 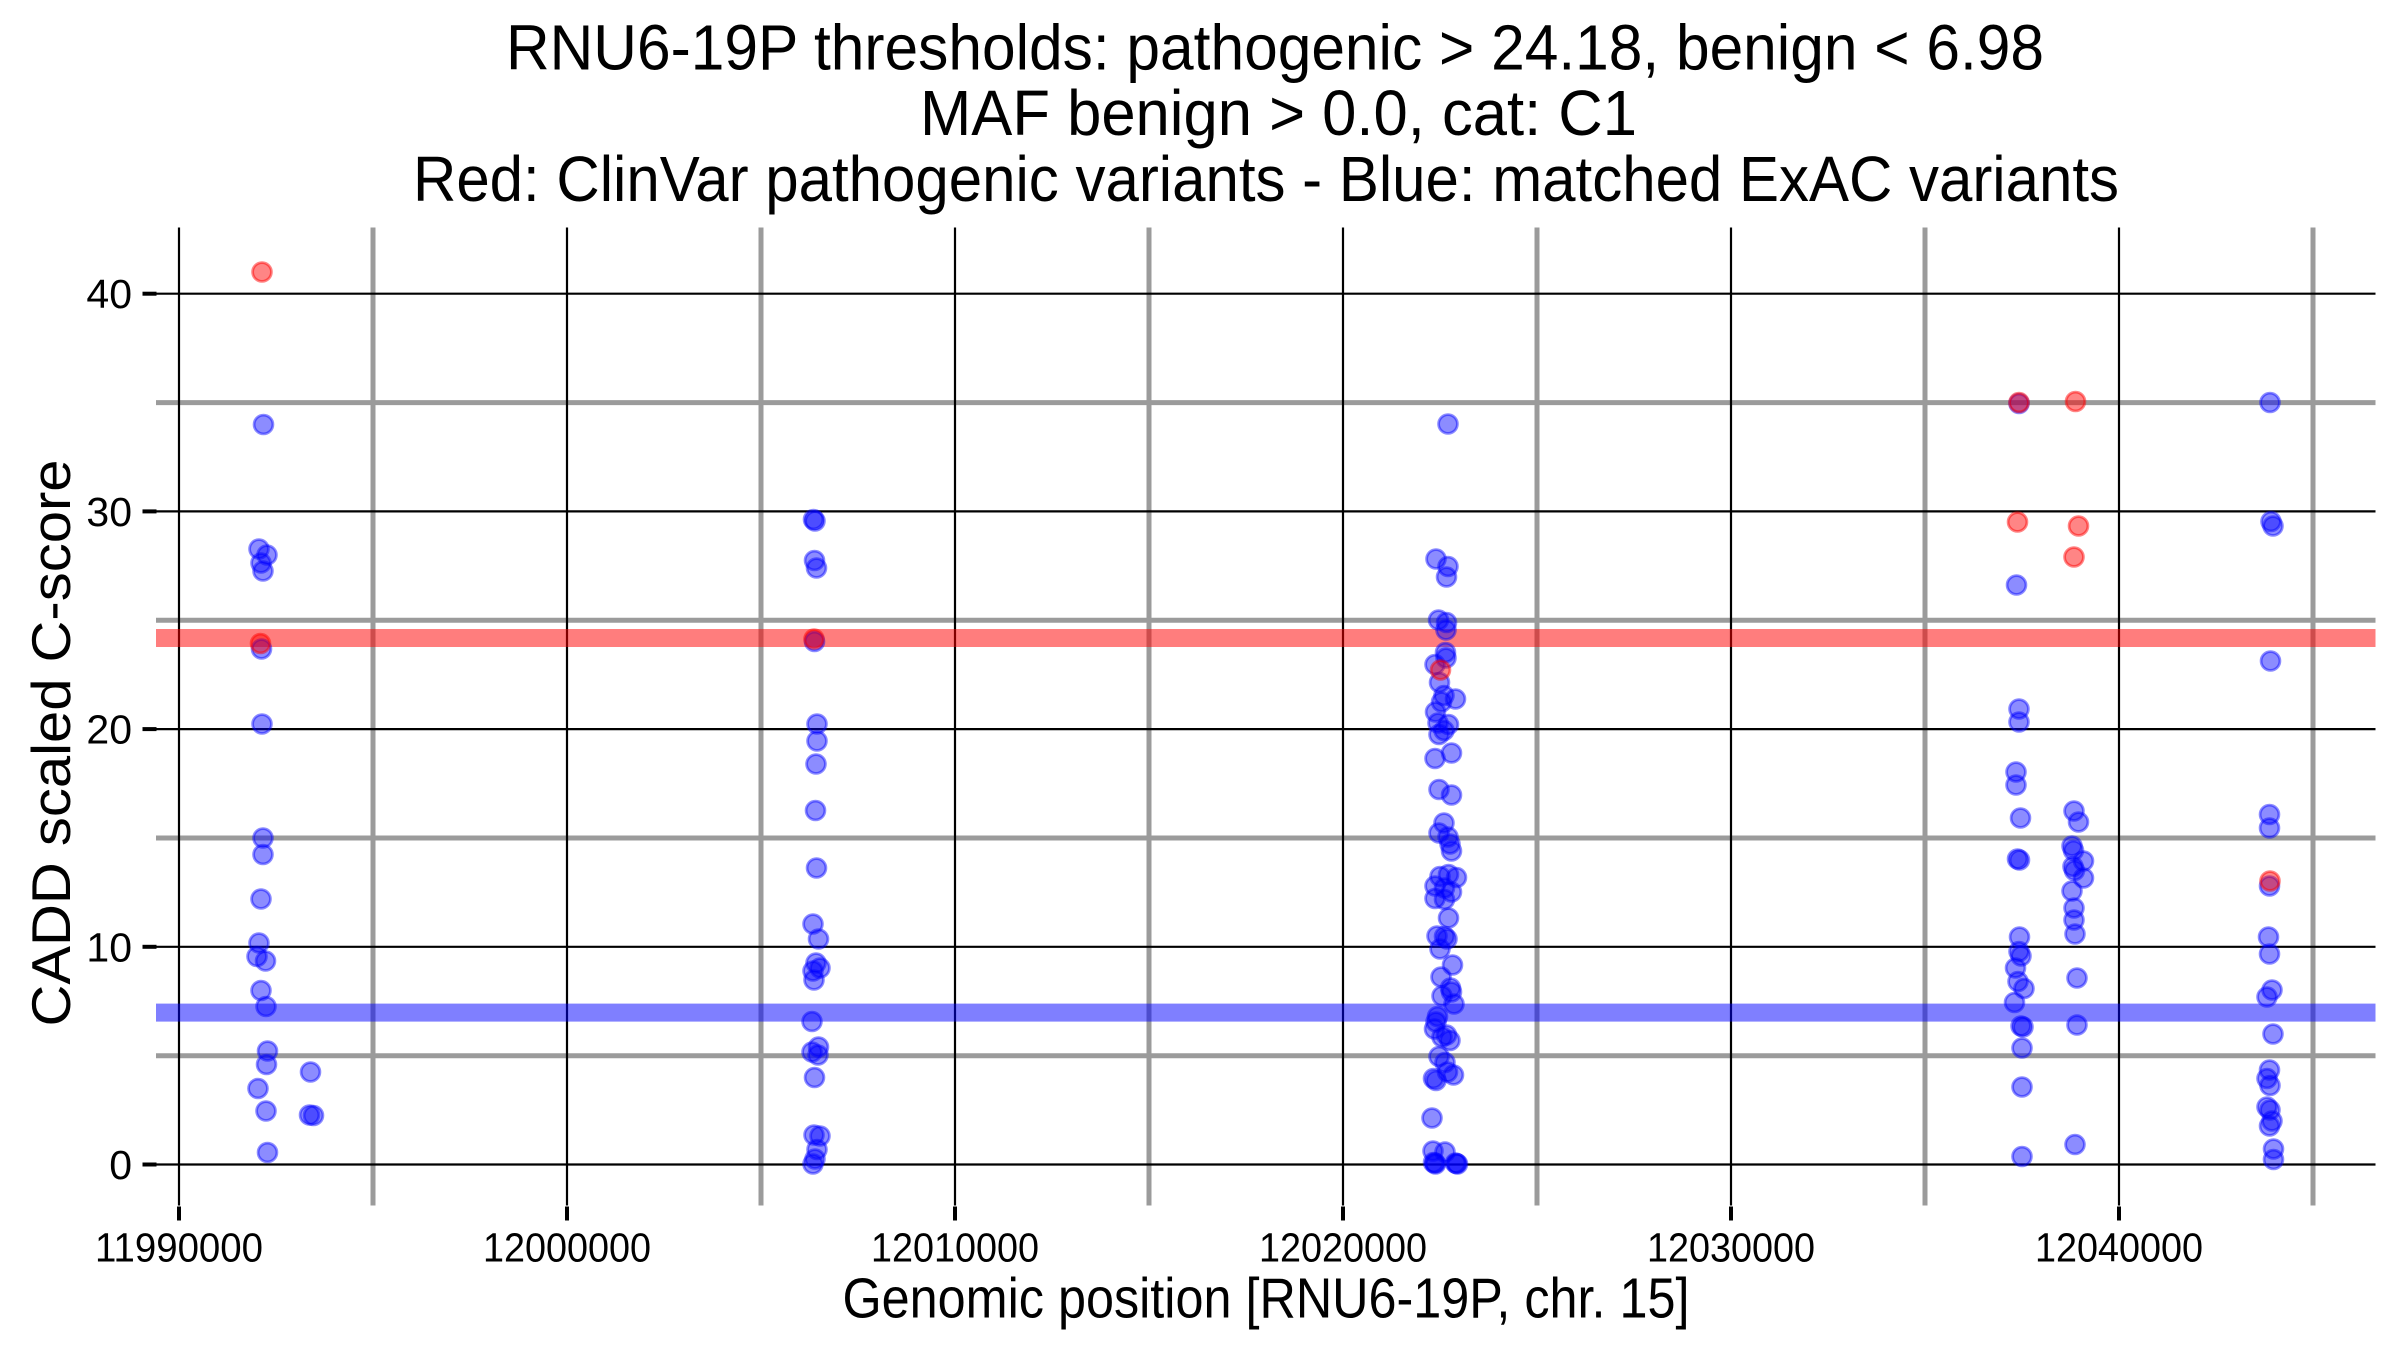 What do you see at coordinates (179, 1248) in the screenshot?
I see `svg-text: 11990000` at bounding box center [179, 1248].